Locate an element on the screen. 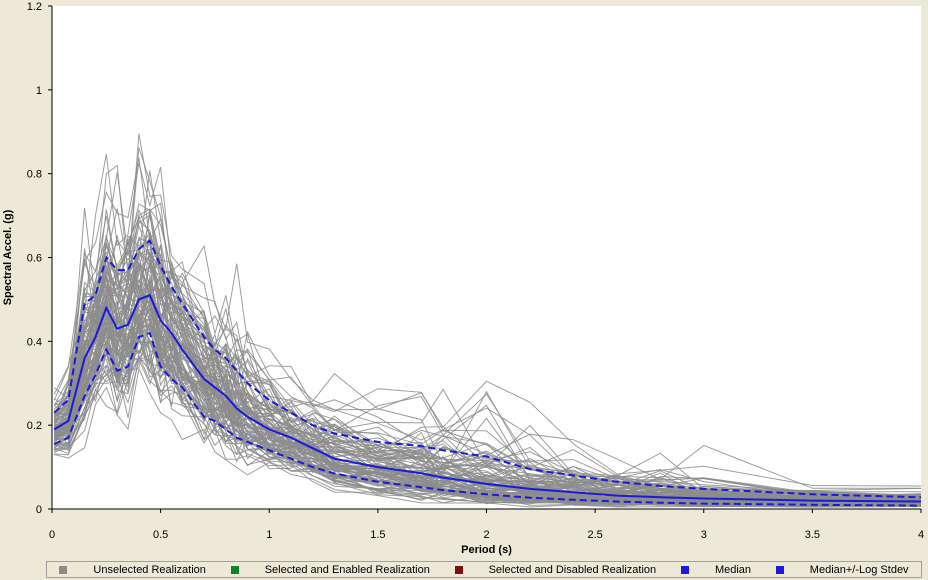  y-tick-label: 1.2 is located at coordinates (34, 7).